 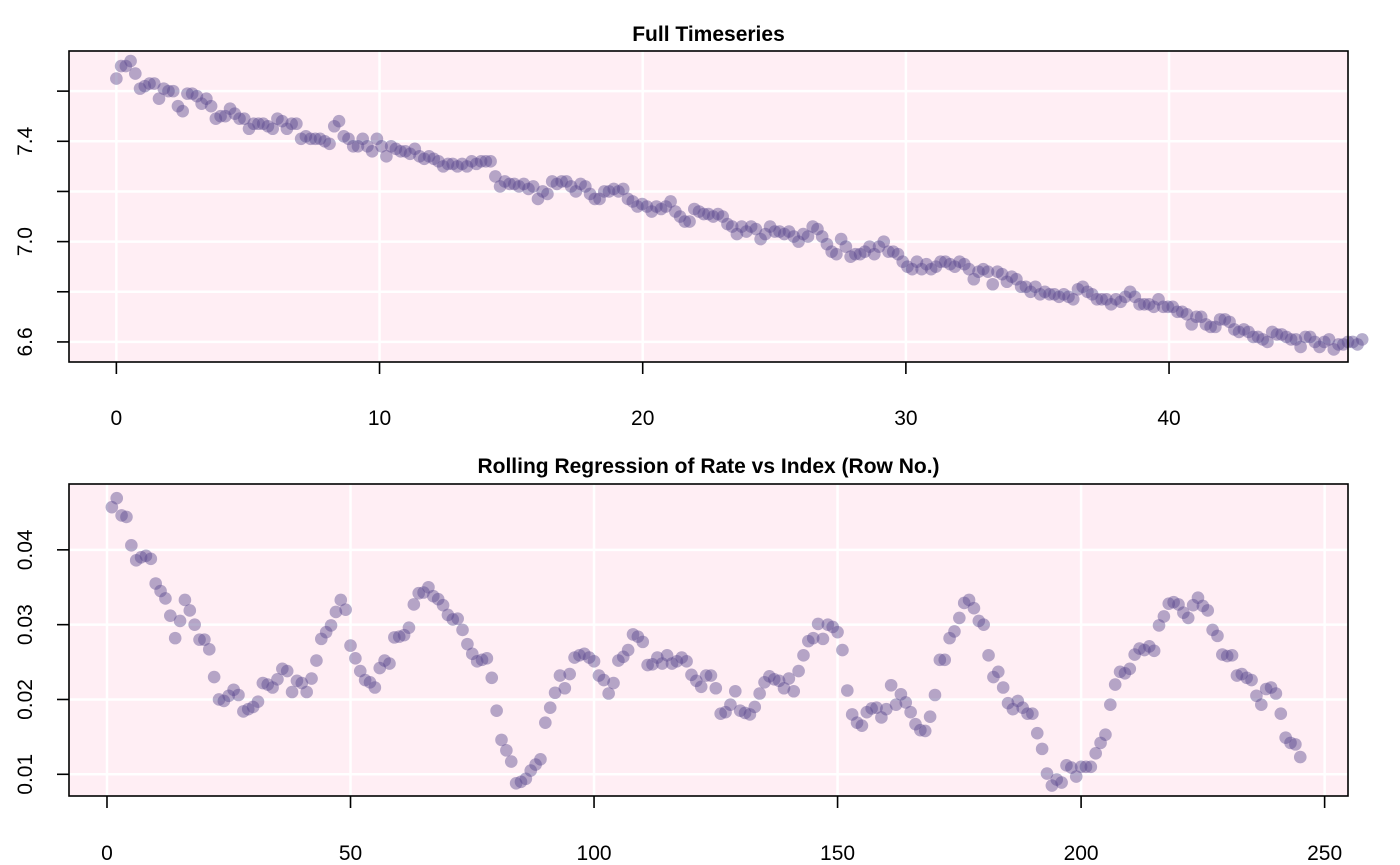 I want to click on x-tick-label: 0, so click(x=117, y=418).